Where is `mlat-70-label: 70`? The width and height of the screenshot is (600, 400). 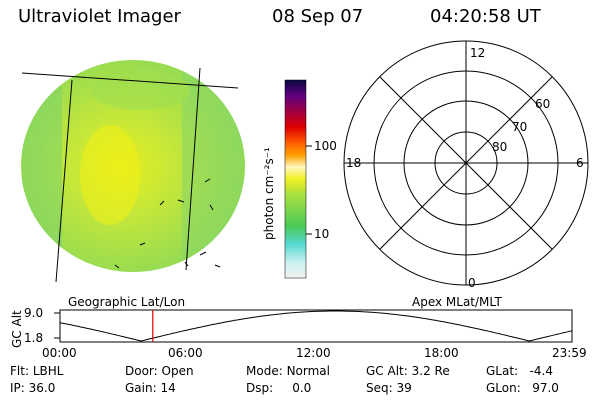 mlat-70-label: 70 is located at coordinates (520, 127).